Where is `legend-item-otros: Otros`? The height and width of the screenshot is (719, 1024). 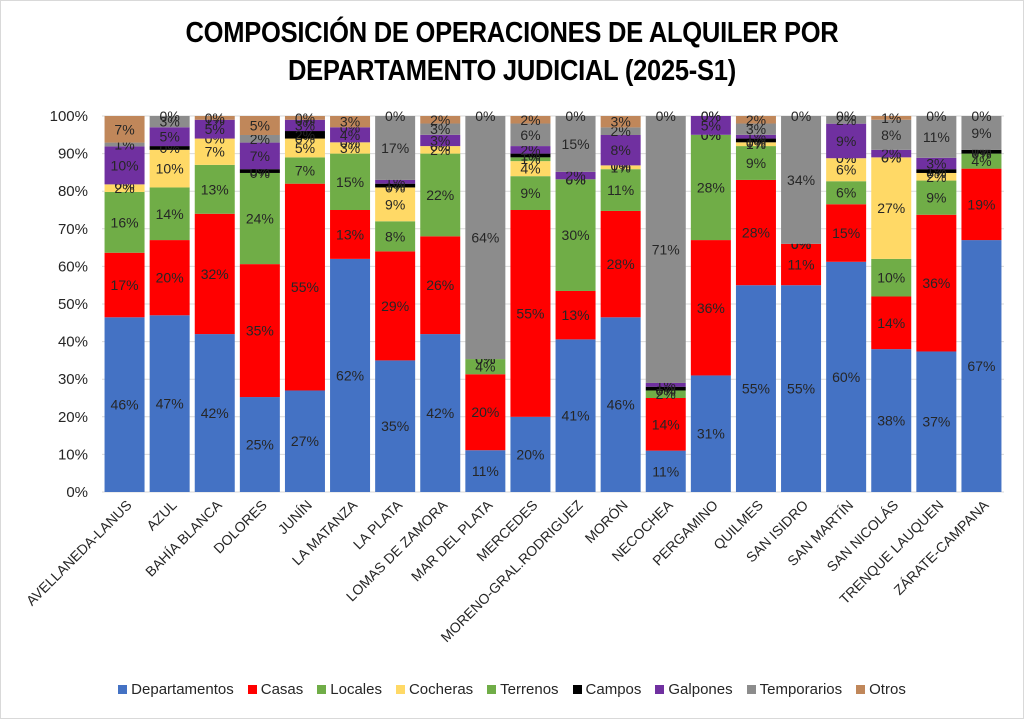
legend-item-otros: Otros is located at coordinates (881, 689).